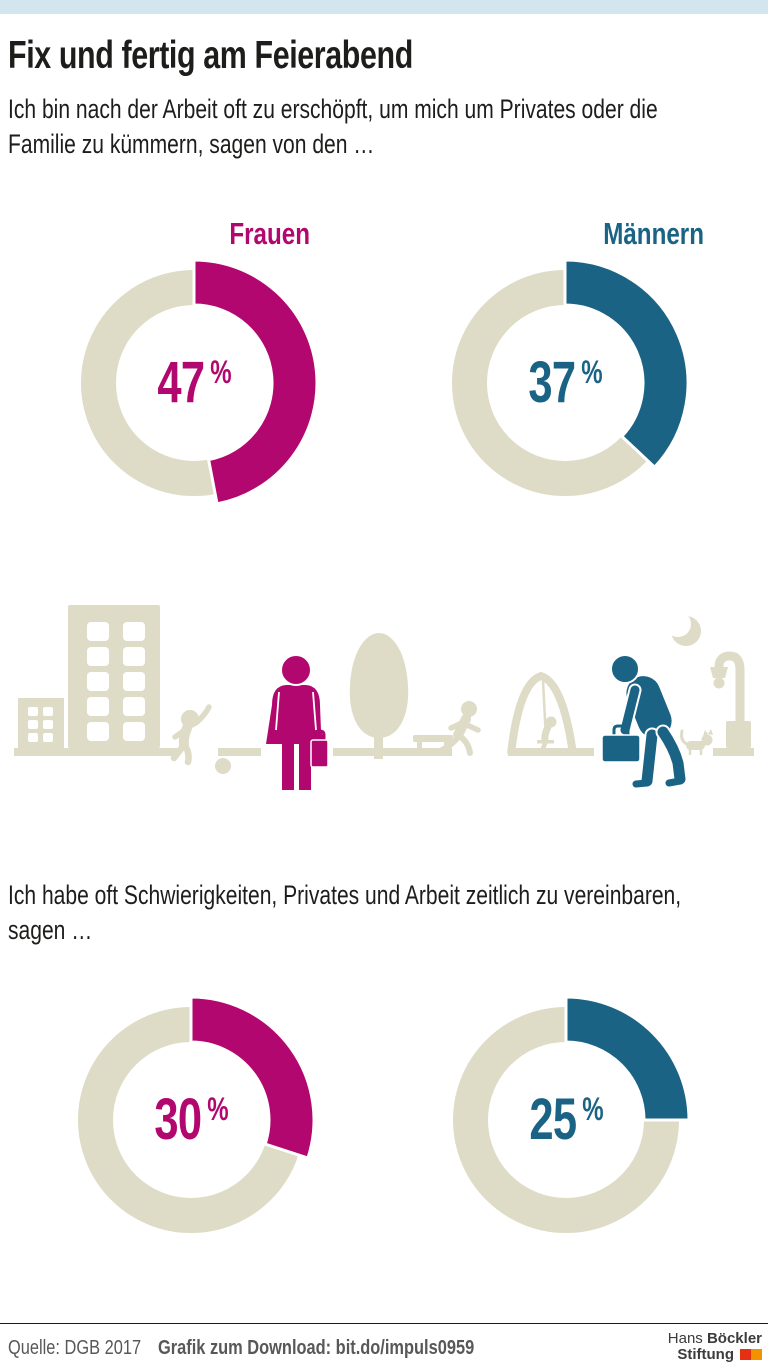 The width and height of the screenshot is (768, 1370). I want to click on series-label-frauen: Frauen, so click(270, 233).